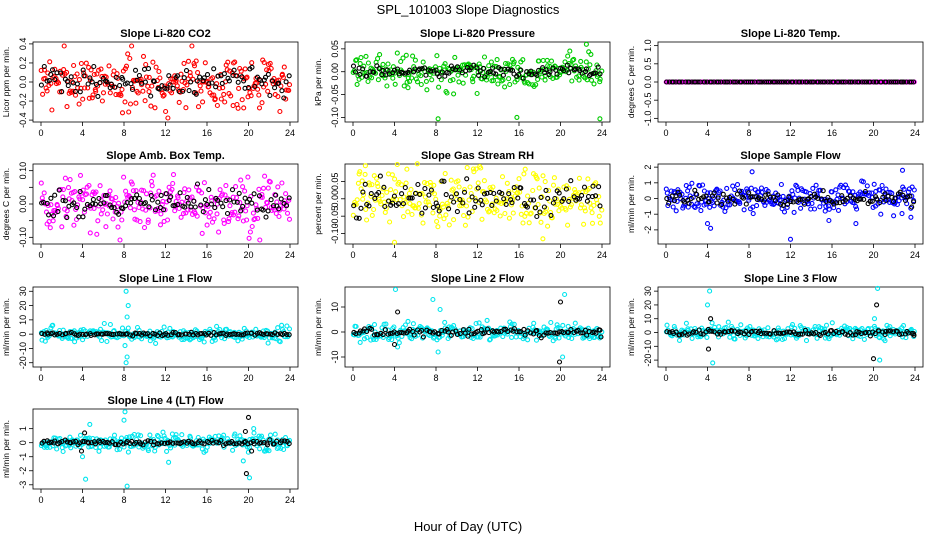 This screenshot has width=936, height=540. Describe the element at coordinates (23, 362) in the screenshot. I see `y-tick-label: -20` at that location.